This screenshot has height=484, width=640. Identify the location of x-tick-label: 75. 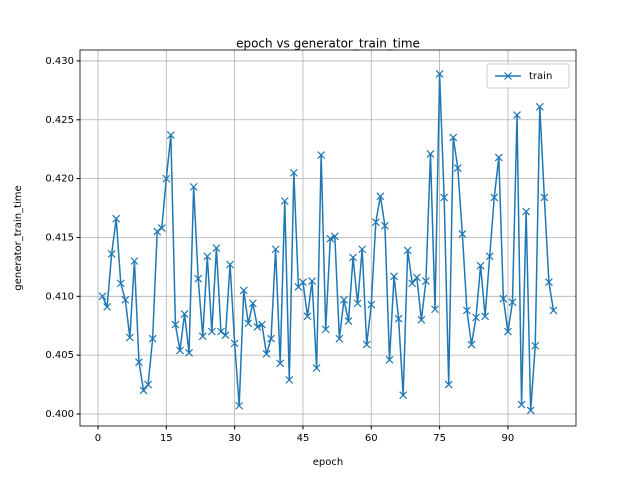
(439, 438).